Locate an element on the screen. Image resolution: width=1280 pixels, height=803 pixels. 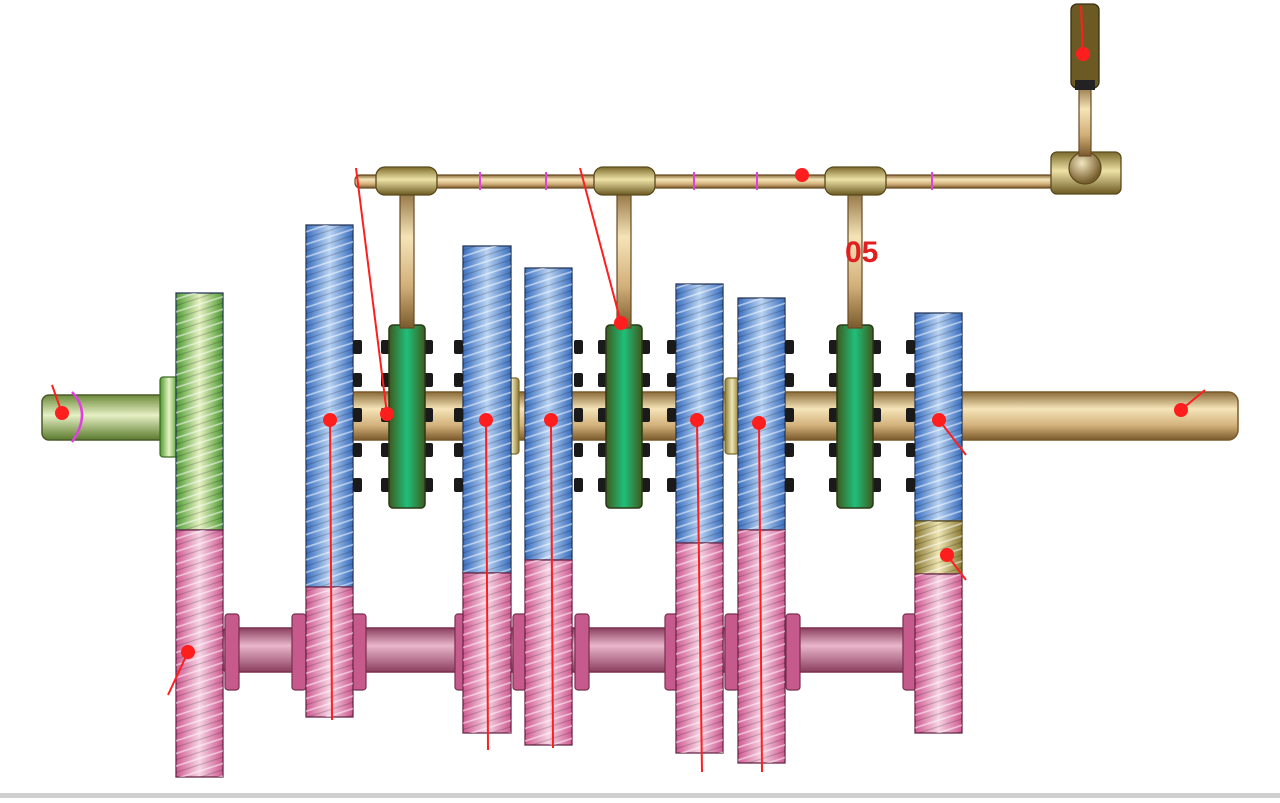
gear-lever-ferrule is located at coordinates (1085, 85).